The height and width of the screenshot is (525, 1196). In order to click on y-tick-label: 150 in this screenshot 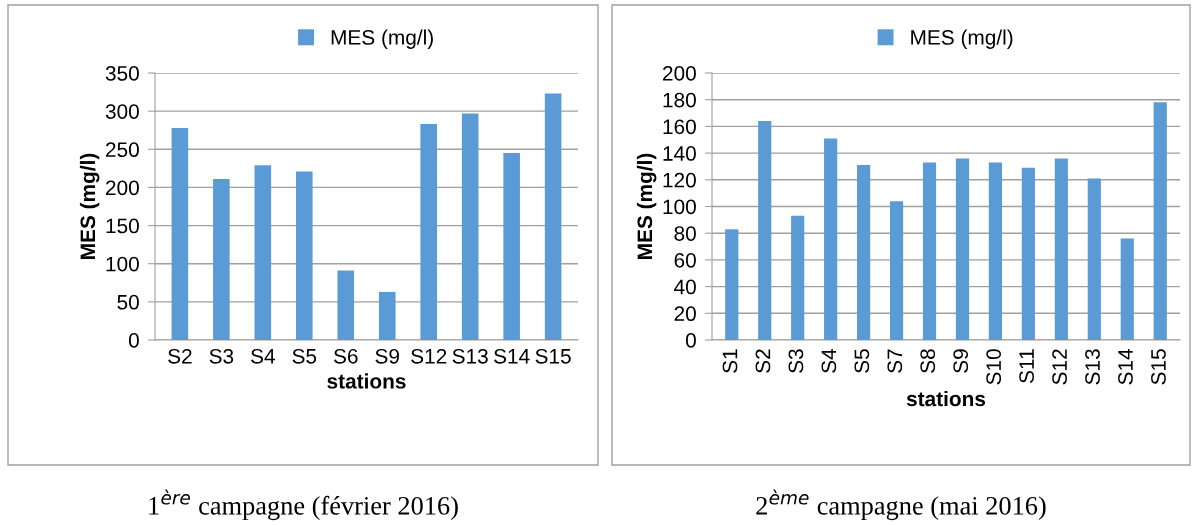, I will do `click(122, 226)`.